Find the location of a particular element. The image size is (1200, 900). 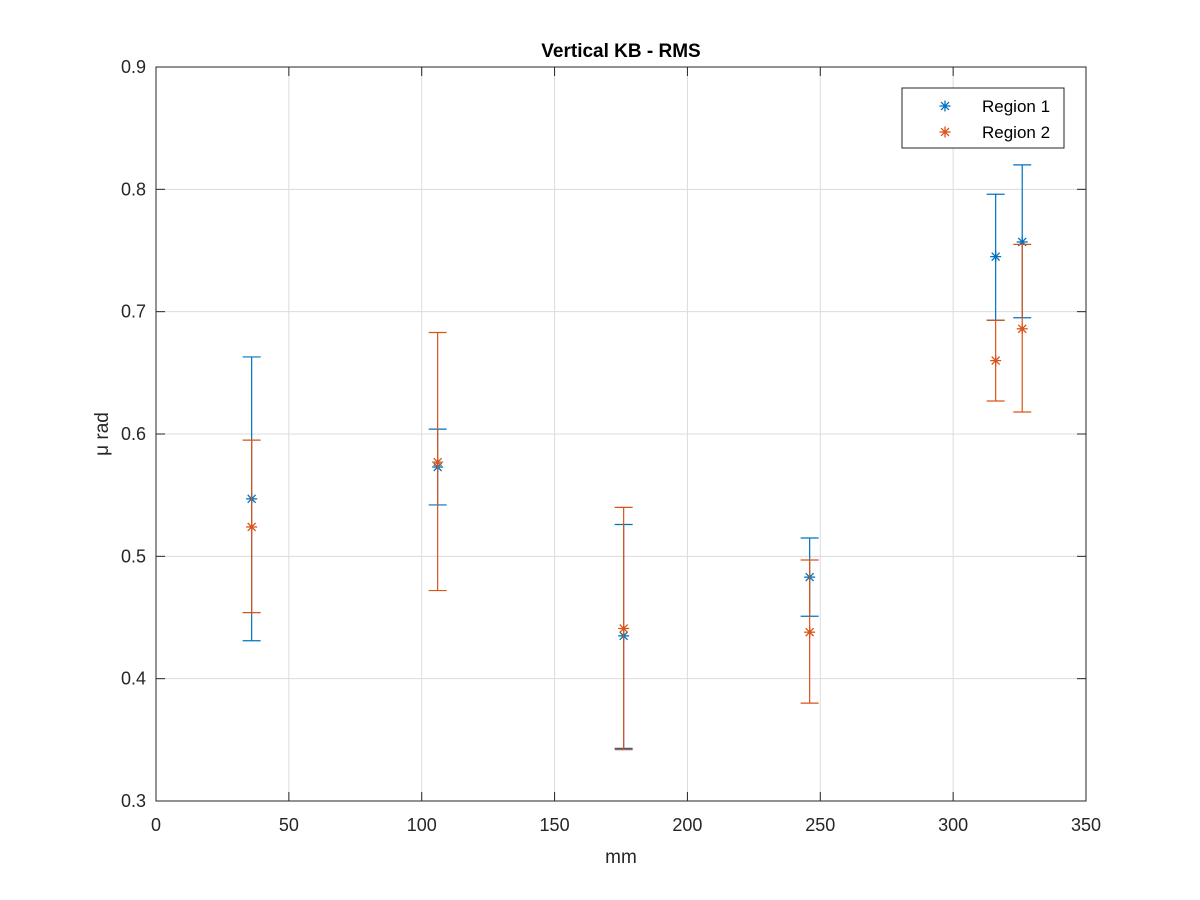

x-tick-label: 100 is located at coordinates (422, 825).